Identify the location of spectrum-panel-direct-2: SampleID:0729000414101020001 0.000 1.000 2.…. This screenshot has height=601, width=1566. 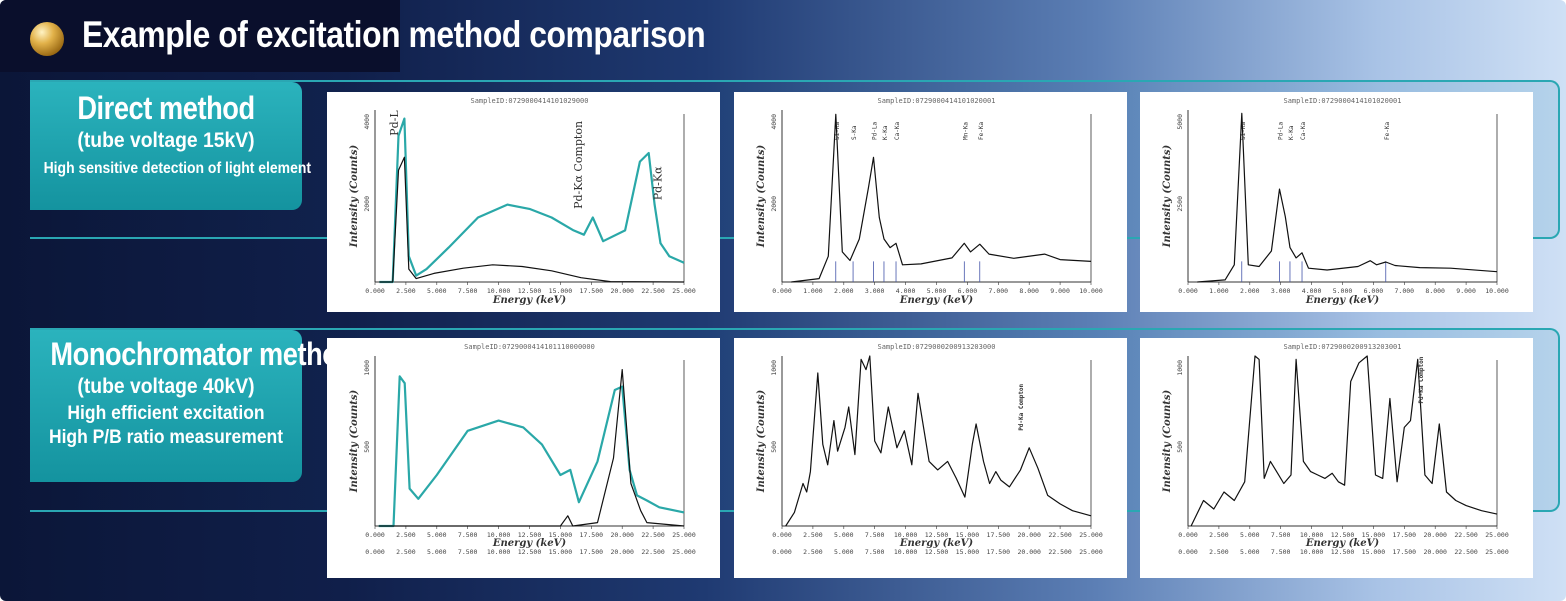
(930, 202).